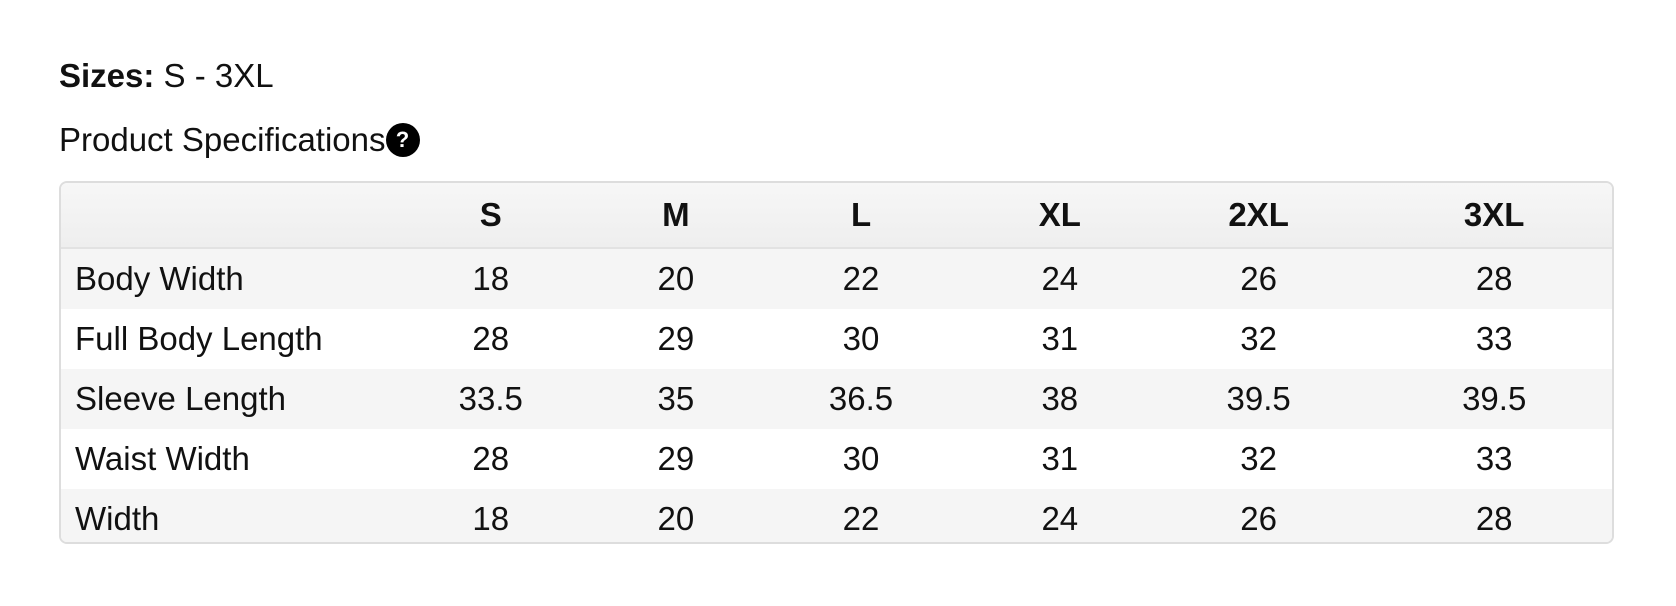 This screenshot has height=606, width=1676. I want to click on column-header-l: L, so click(861, 216).